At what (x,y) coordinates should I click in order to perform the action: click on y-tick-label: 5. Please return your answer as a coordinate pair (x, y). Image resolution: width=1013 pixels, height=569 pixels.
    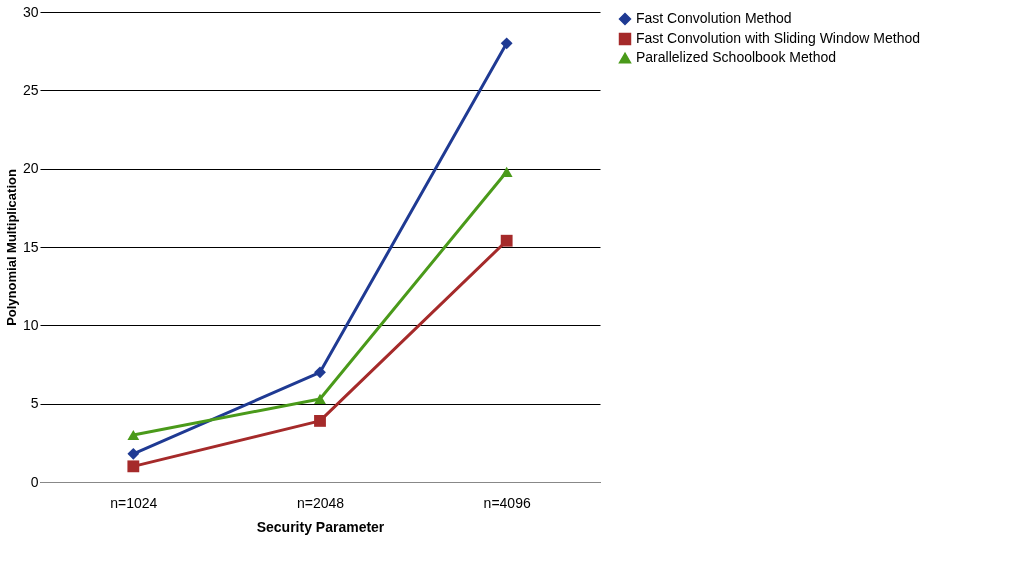
    Looking at the image, I should click on (34, 403).